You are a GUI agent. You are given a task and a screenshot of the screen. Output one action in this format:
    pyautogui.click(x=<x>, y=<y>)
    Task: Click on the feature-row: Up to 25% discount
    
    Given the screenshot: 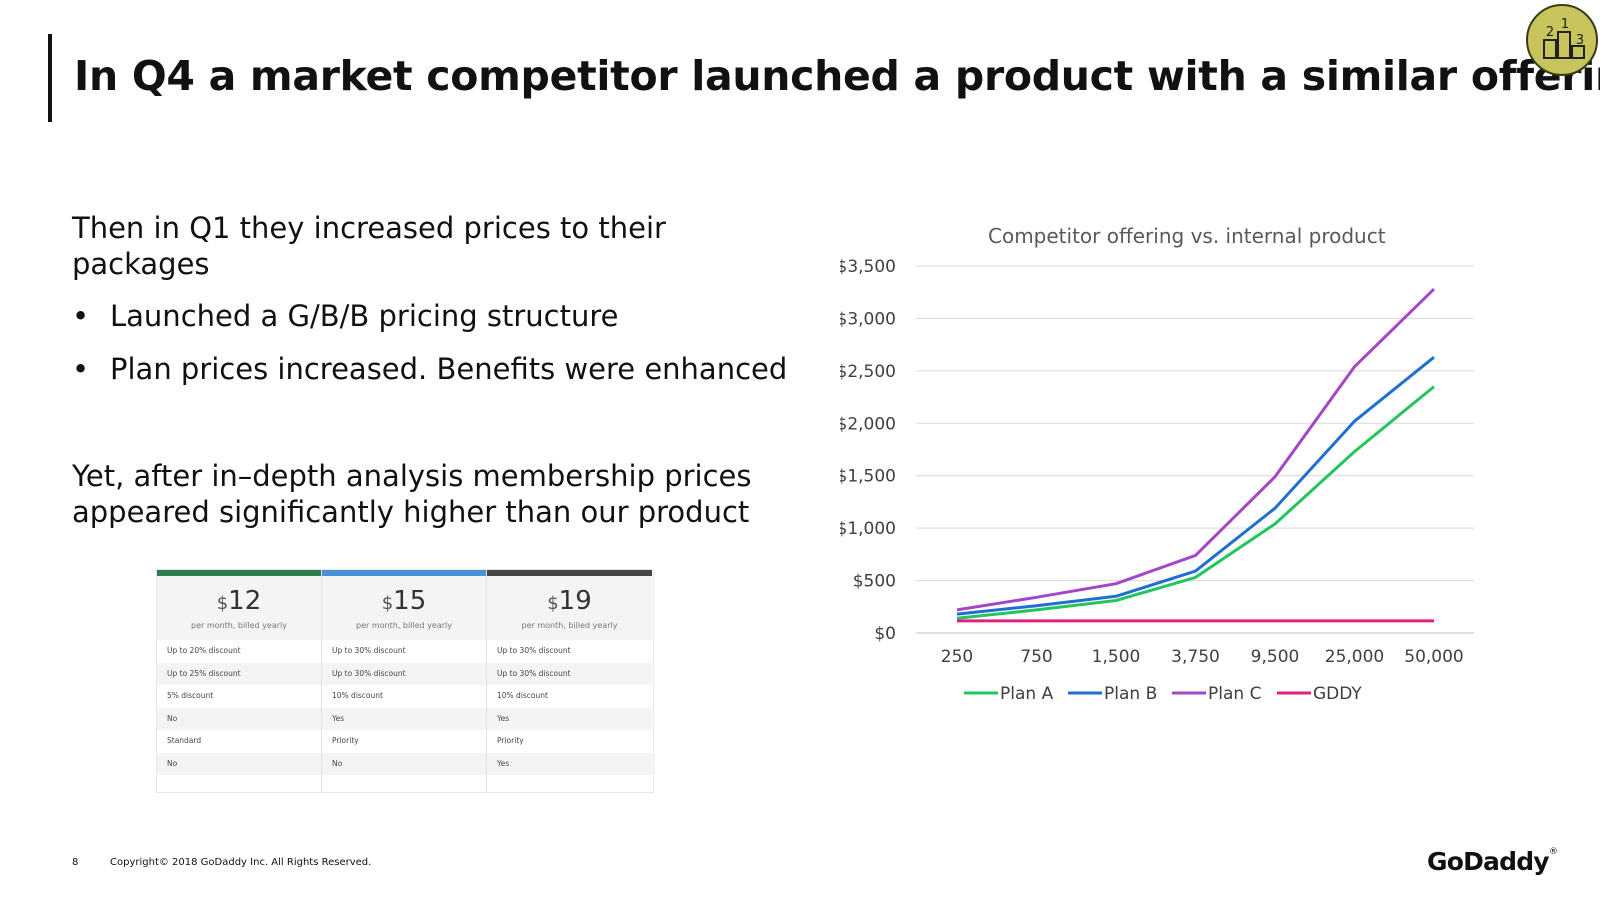 What is the action you would take?
    pyautogui.click(x=239, y=673)
    